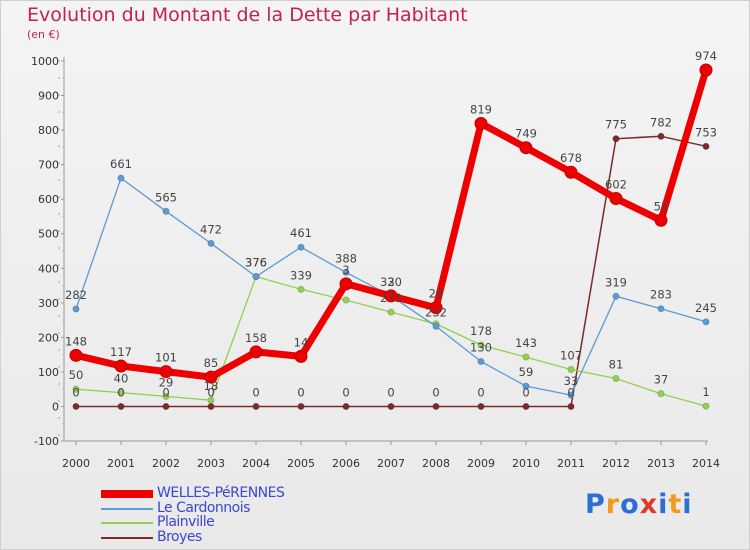 Image resolution: width=750 pixels, height=550 pixels. I want to click on data-label: 472, so click(211, 229).